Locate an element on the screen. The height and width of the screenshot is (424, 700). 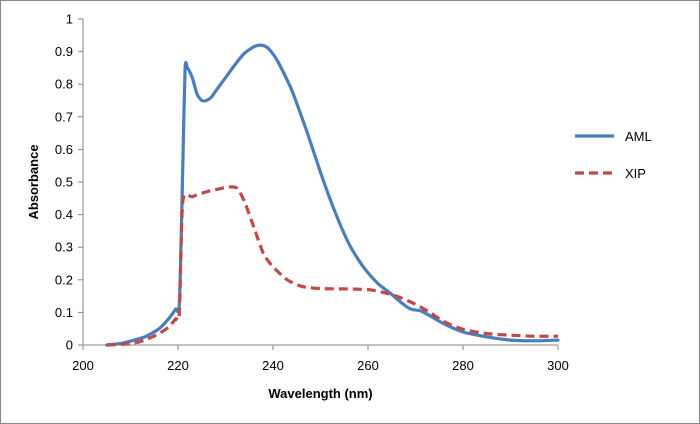
y-tick-label: 0.6 is located at coordinates (64, 149).